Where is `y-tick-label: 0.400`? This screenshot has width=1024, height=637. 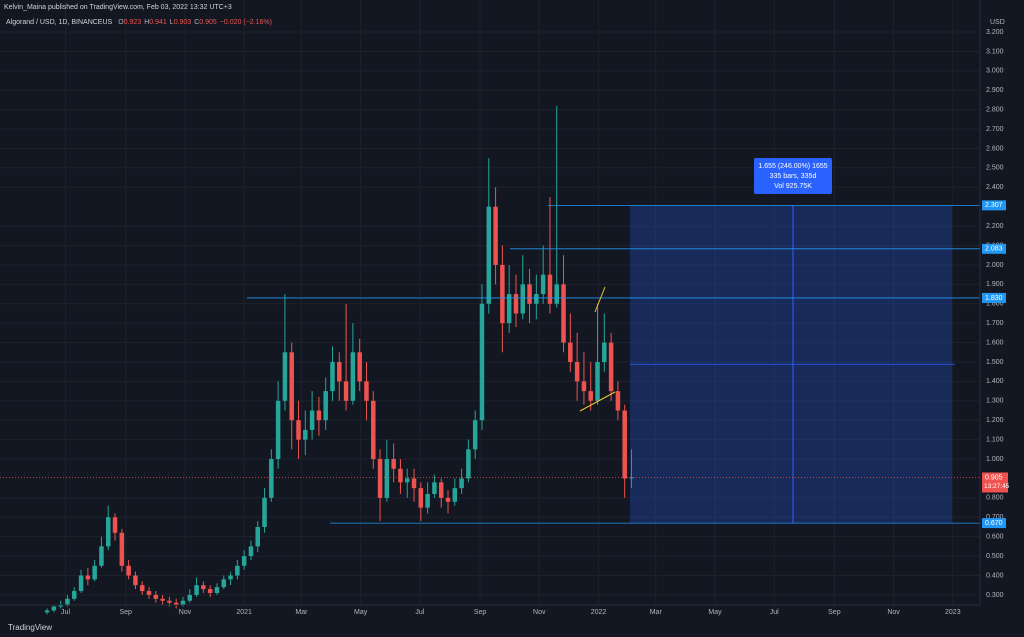
y-tick-label: 0.400 is located at coordinates (995, 575).